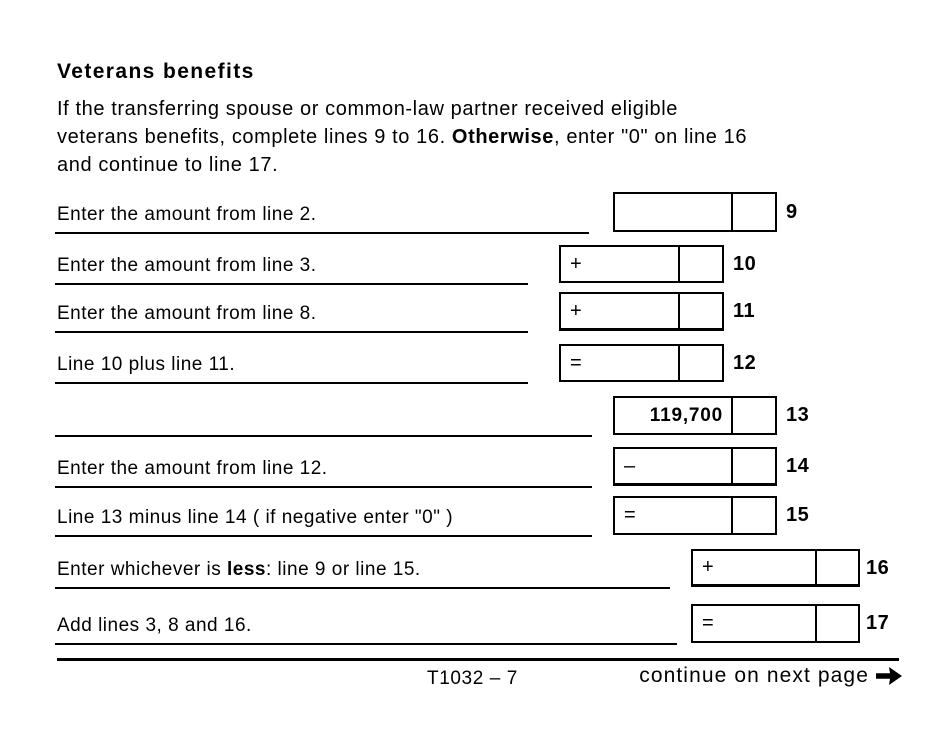 The image size is (950, 733). Describe the element at coordinates (475, 265) in the screenshot. I see `form-row-line-10: Enter the amount from line 3. + 10` at that location.